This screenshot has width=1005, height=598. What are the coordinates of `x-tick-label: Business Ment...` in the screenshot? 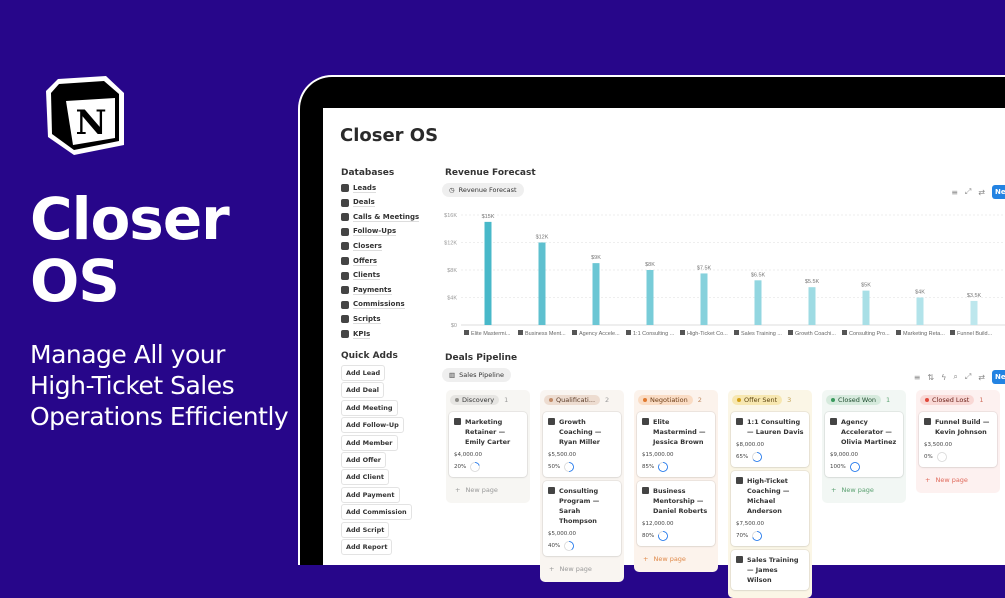 It's located at (545, 334).